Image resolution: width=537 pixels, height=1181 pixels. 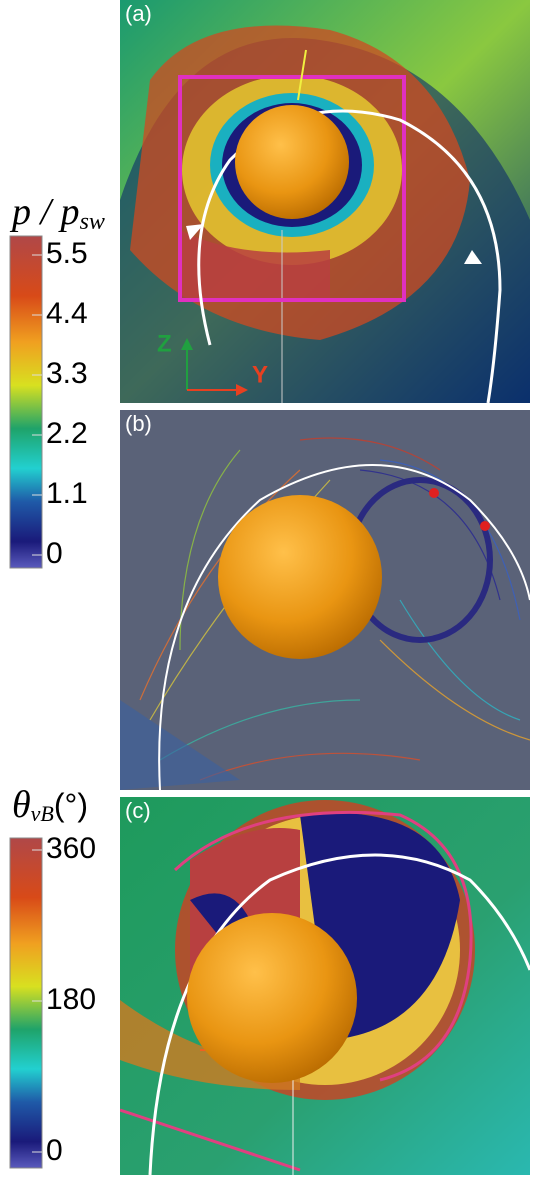 What do you see at coordinates (21, 805) in the screenshot?
I see `symbol: θ` at bounding box center [21, 805].